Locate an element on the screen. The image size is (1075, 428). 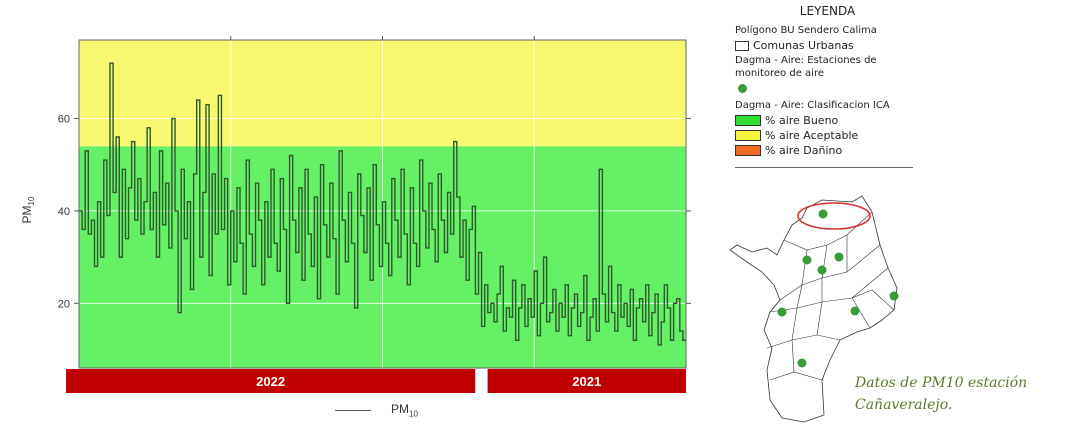
comunas-swatch is located at coordinates (742, 45).